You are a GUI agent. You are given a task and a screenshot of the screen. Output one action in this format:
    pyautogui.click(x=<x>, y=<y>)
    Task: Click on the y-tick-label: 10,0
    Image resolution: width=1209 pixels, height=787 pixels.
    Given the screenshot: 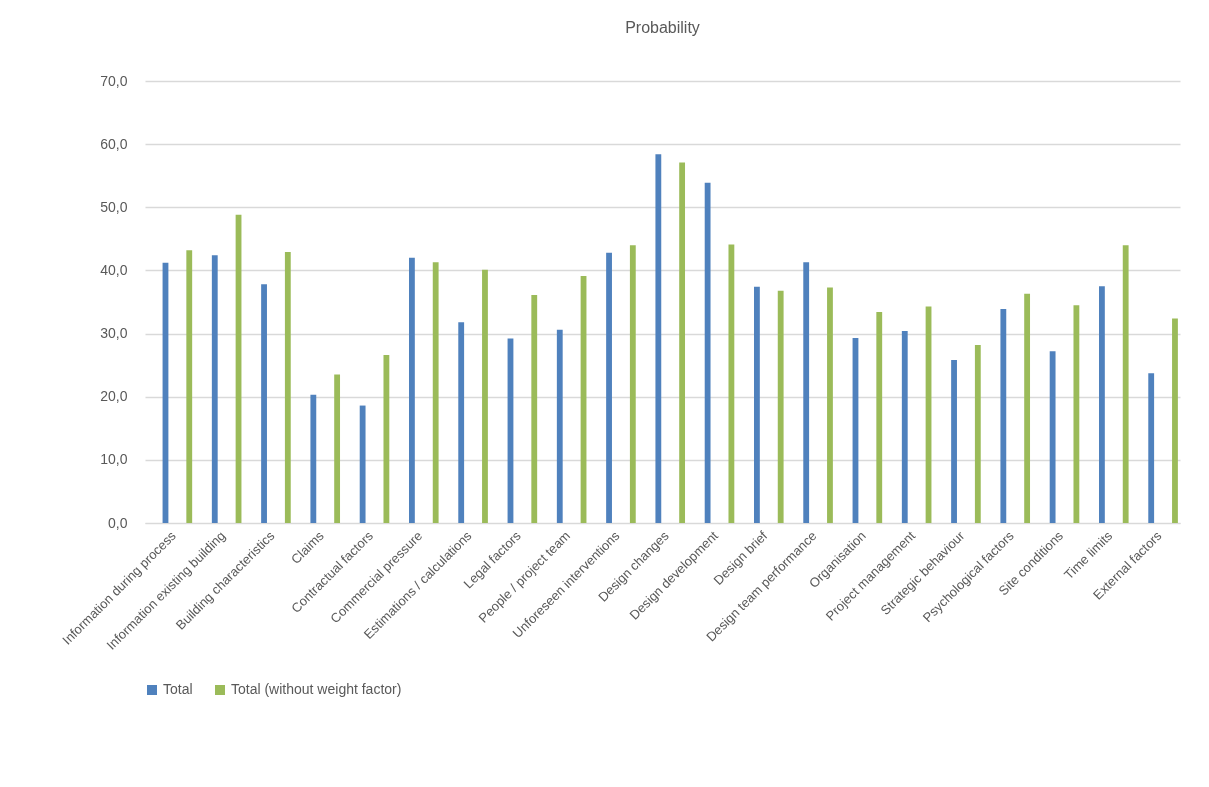 What is the action you would take?
    pyautogui.click(x=114, y=459)
    